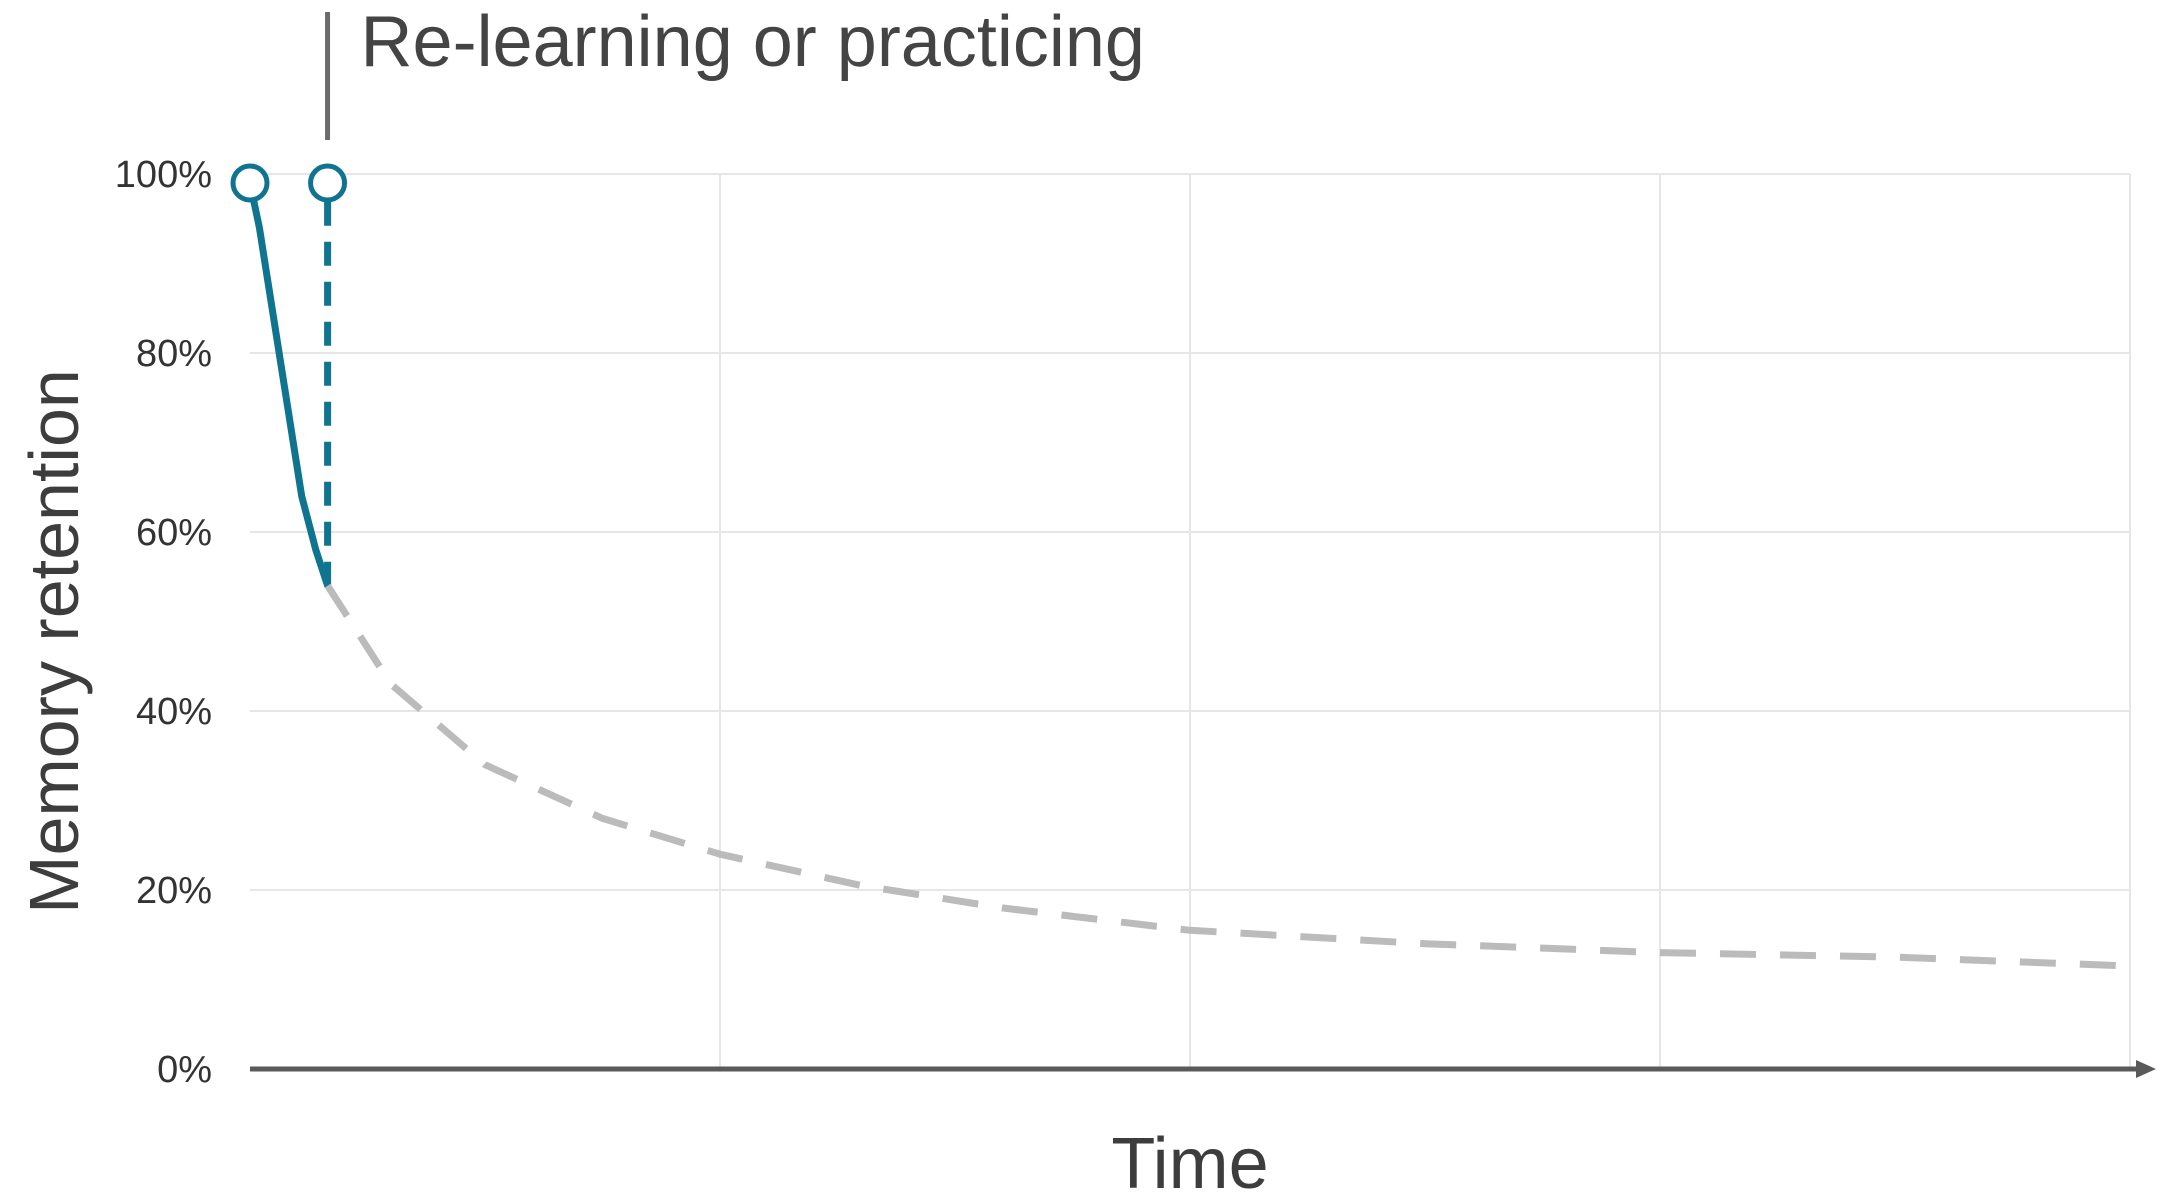 This screenshot has width=2160, height=1196. I want to click on relearning-annotation: Re-learning or practicing, so click(735, 71).